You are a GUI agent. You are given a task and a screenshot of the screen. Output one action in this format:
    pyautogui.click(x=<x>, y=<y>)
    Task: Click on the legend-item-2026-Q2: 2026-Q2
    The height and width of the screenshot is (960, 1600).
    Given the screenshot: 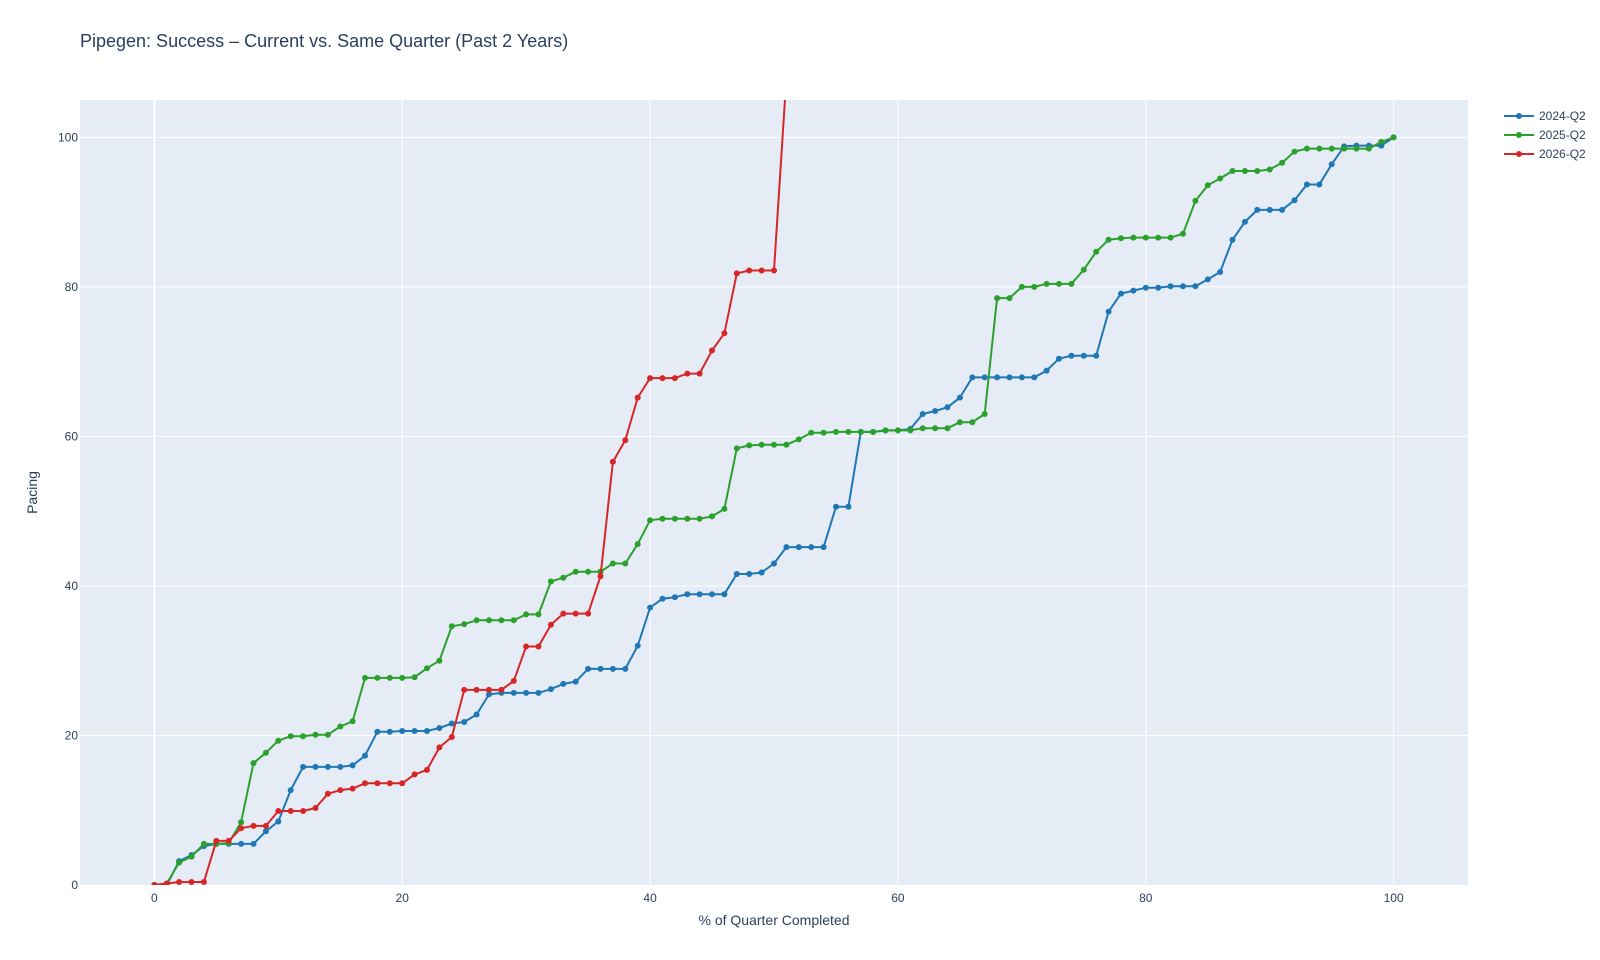 What is the action you would take?
    pyautogui.click(x=1545, y=154)
    